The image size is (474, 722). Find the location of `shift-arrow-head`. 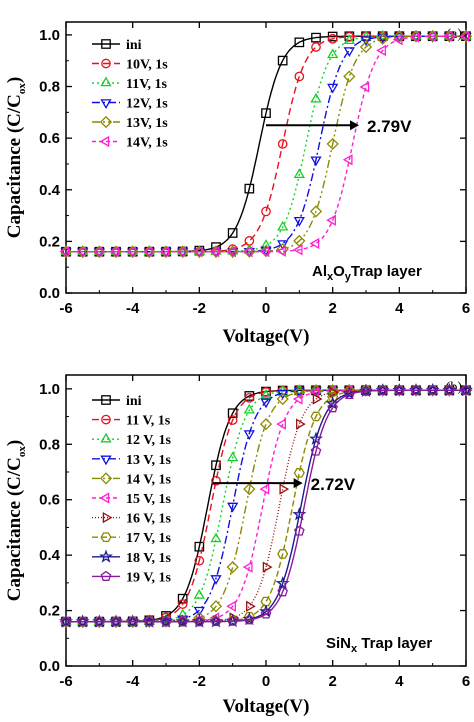

shift-arrow-head is located at coordinates (354, 125).